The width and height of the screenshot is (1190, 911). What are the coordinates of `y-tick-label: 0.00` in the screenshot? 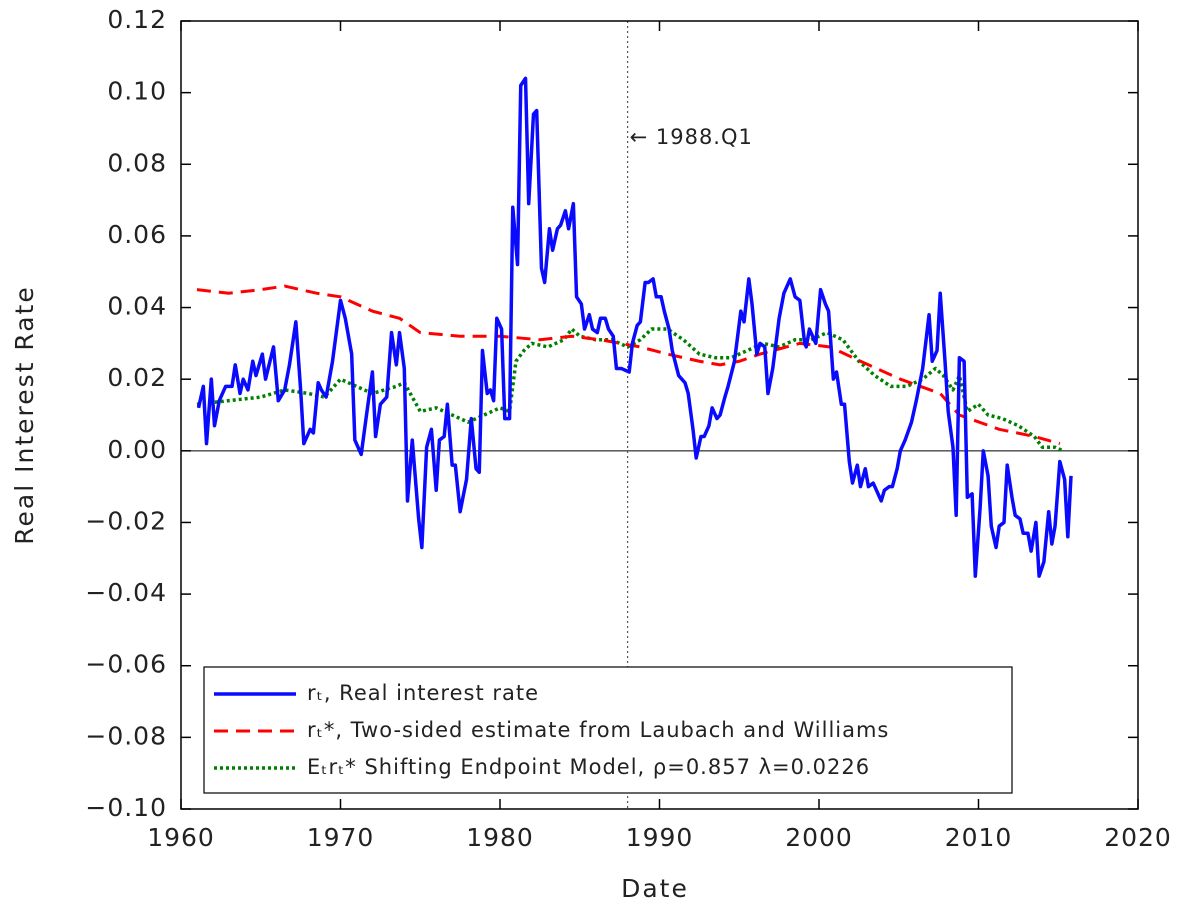 It's located at (137, 449).